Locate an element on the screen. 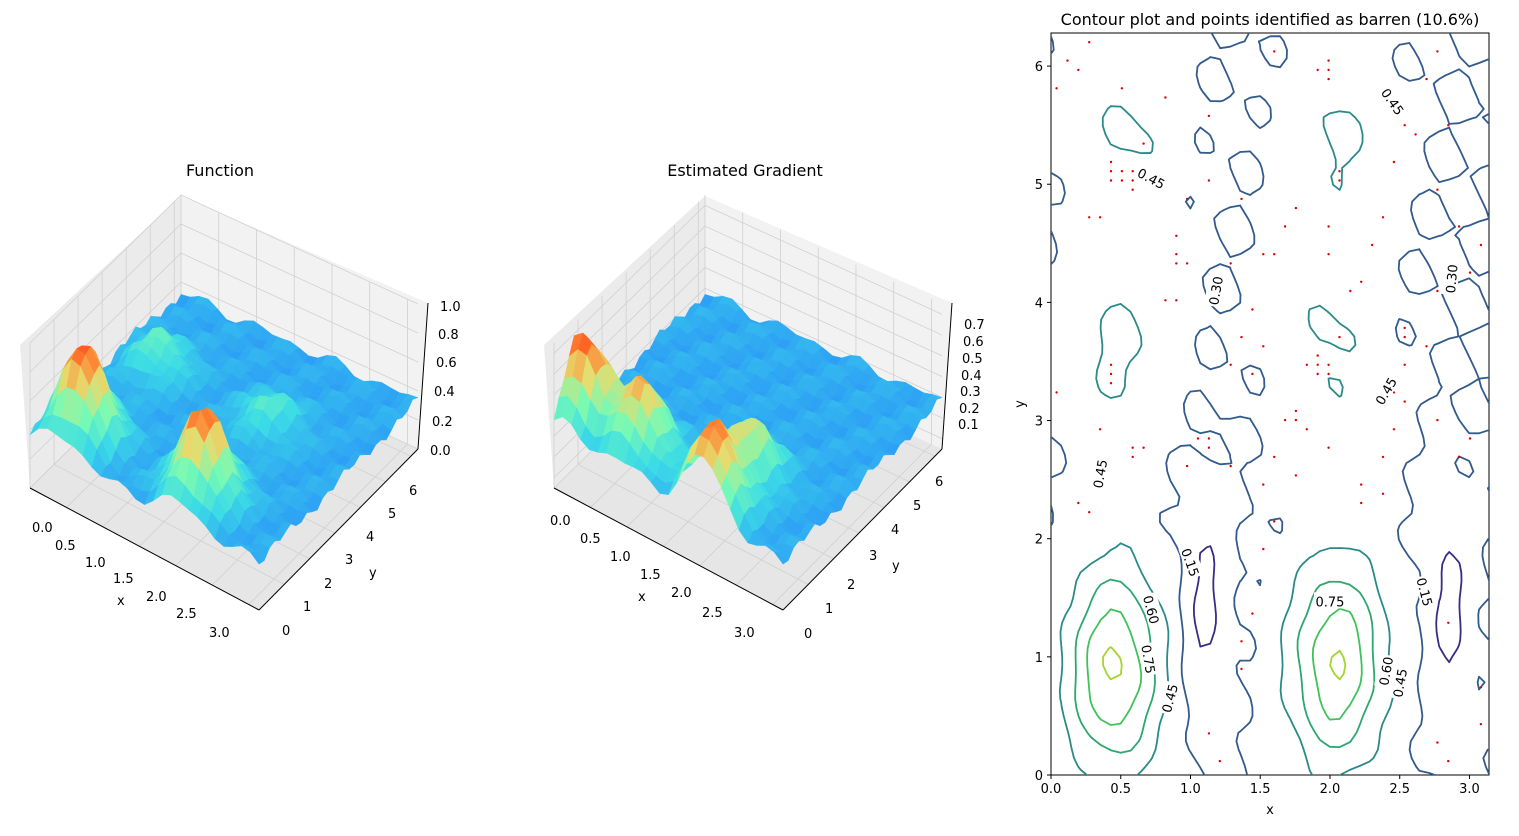  gradient-x-ticks: 0.0 0.5 1.0 1.5 2.0 2.5 3.0 is located at coordinates (652, 577).